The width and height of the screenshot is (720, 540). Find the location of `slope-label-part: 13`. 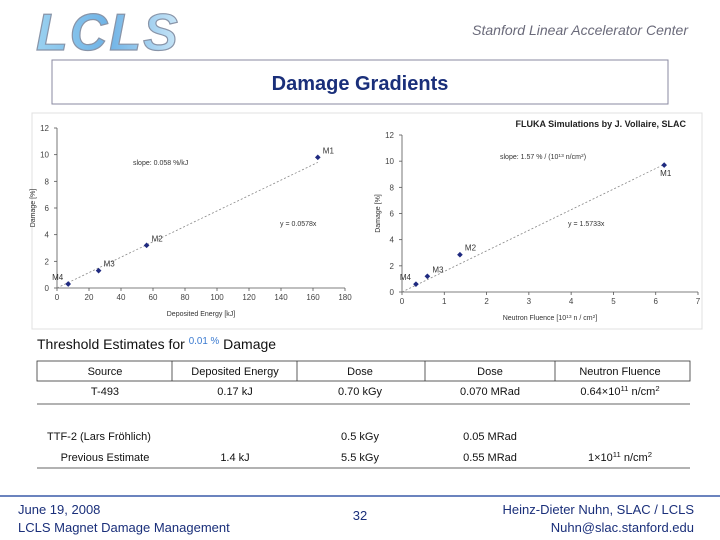

slope-label-part: 13 is located at coordinates (561, 156).